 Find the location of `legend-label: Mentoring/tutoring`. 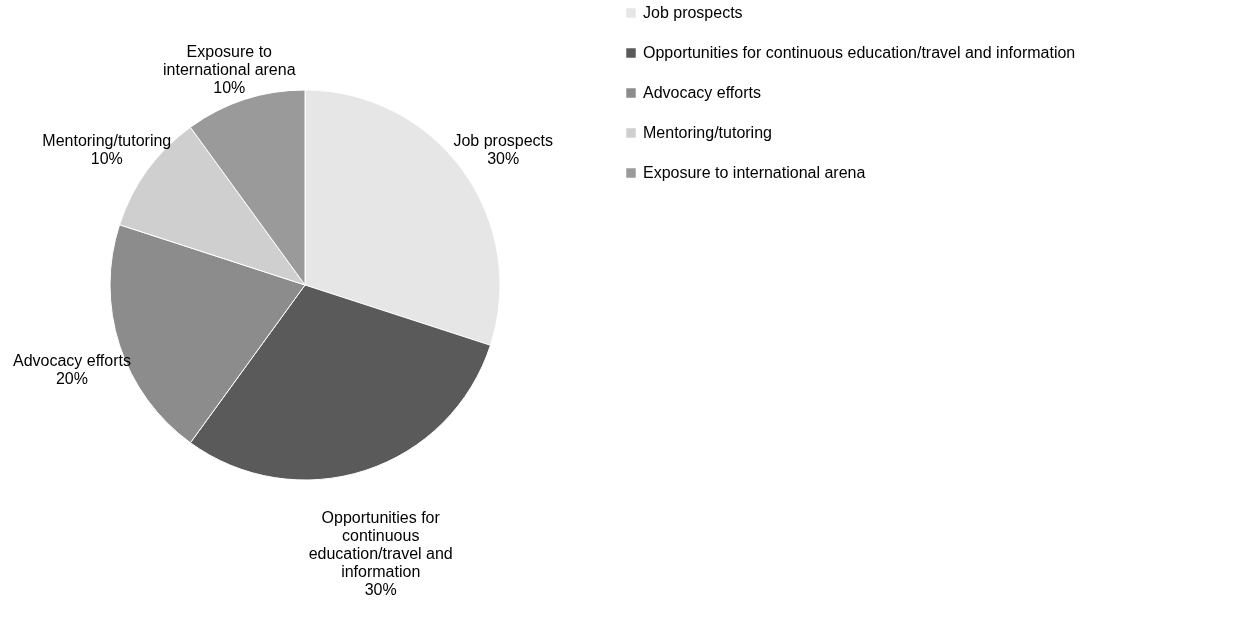

legend-label: Mentoring/tutoring is located at coordinates (707, 132).